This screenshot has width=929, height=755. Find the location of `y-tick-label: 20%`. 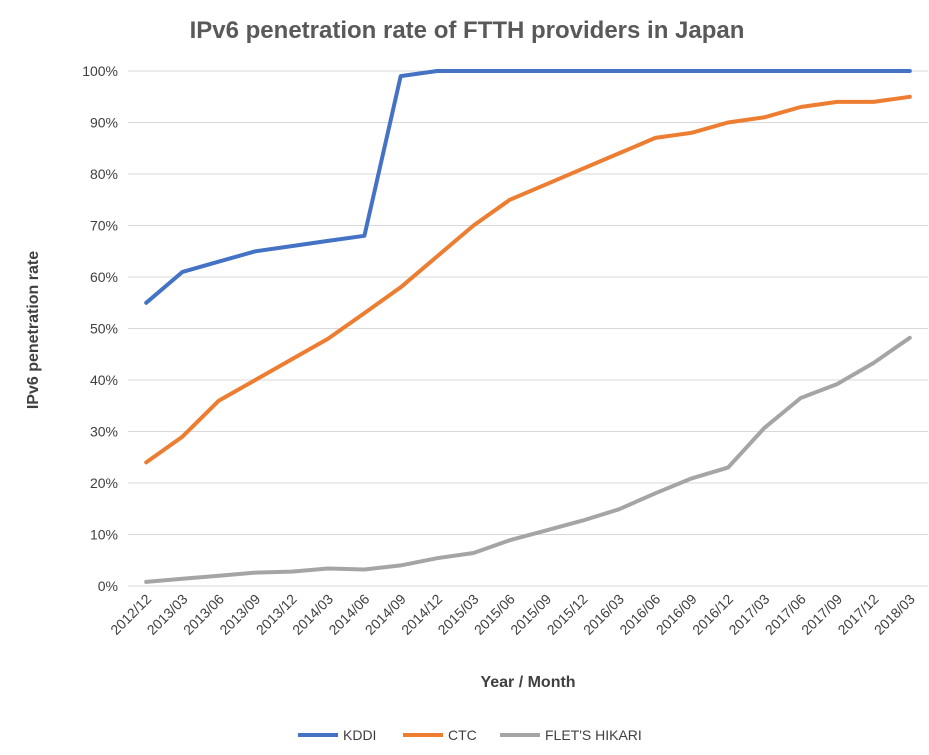

y-tick-label: 20% is located at coordinates (104, 483).